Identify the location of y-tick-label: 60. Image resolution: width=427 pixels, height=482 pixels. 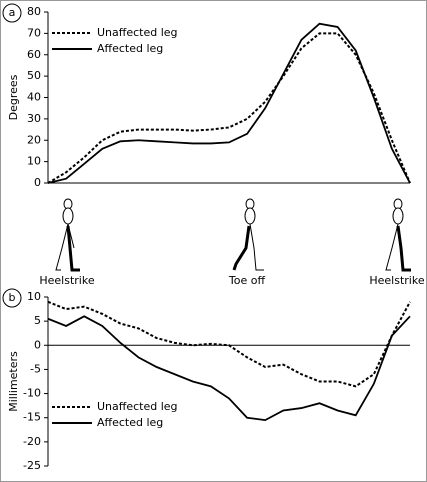
(34, 54).